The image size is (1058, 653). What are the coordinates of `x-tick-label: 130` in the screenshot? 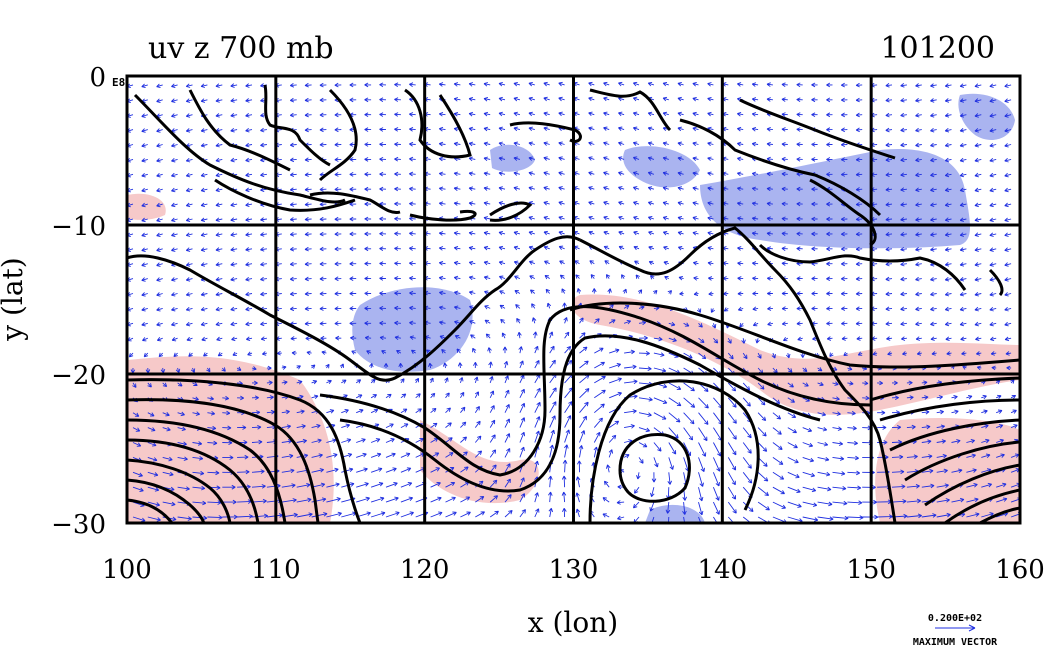 It's located at (574, 570).